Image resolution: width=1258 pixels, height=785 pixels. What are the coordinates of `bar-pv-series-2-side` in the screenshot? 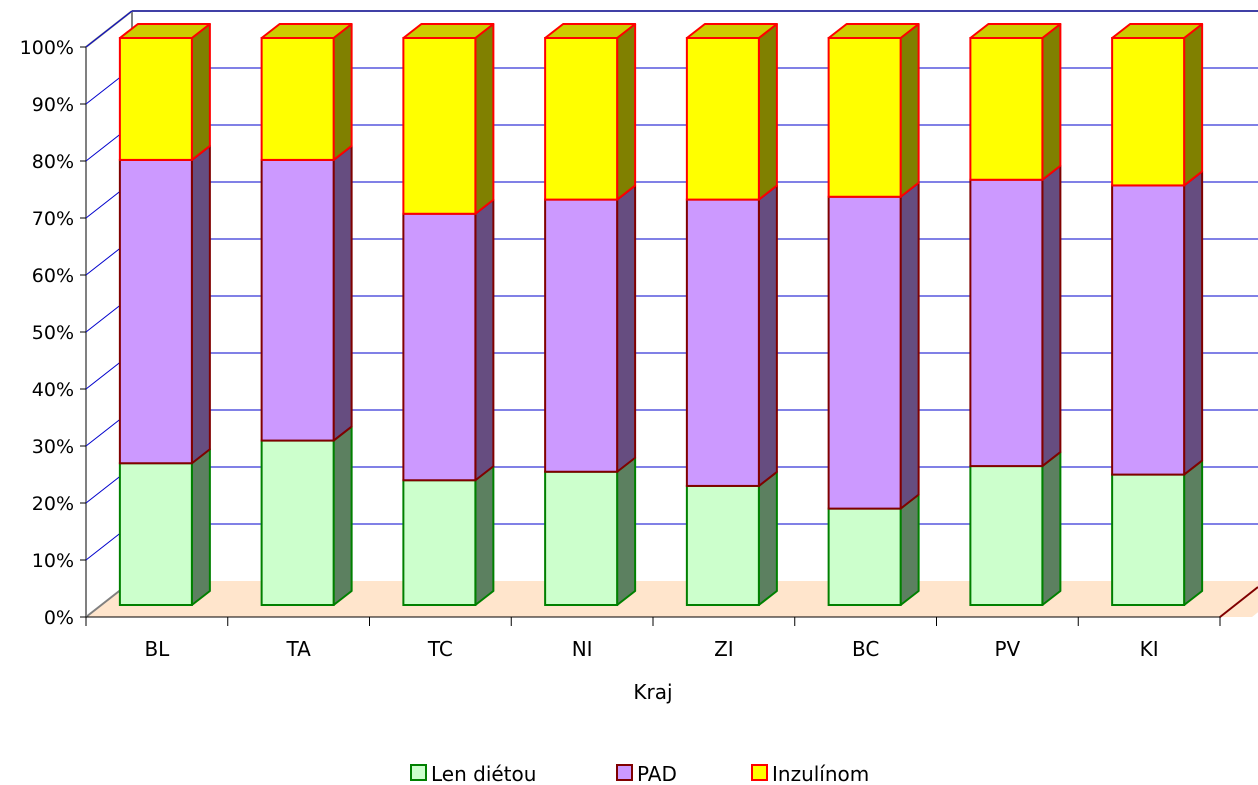 It's located at (1051, 316).